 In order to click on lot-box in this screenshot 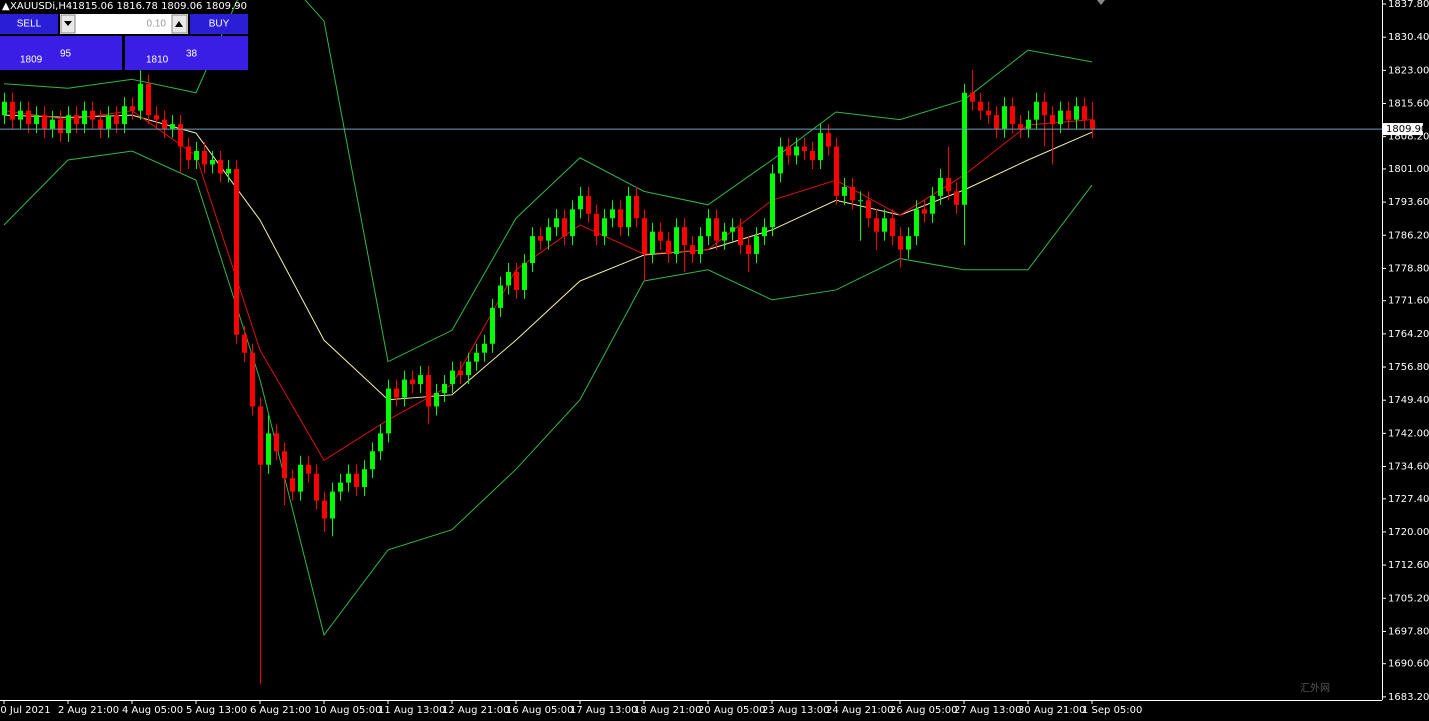, I will do `click(124, 24)`.